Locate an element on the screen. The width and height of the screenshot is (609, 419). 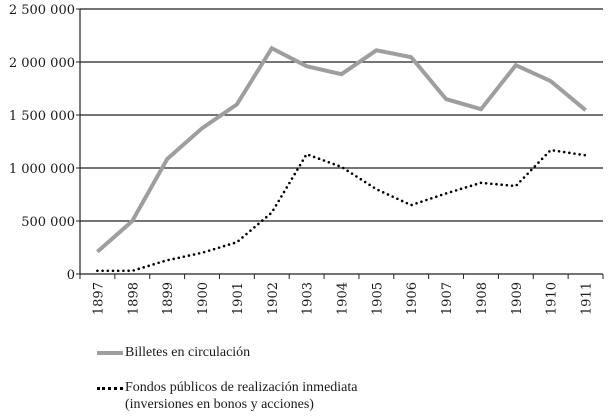
x-tick-label: 1900 is located at coordinates (203, 298).